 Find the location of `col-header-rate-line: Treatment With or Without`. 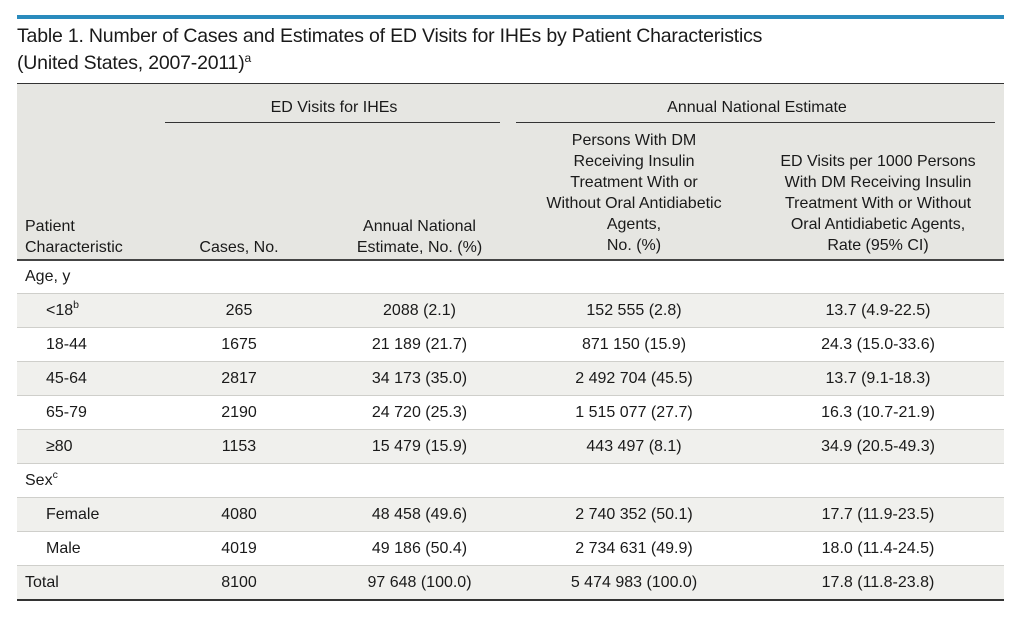

col-header-rate-line: Treatment With or Without is located at coordinates (878, 203).